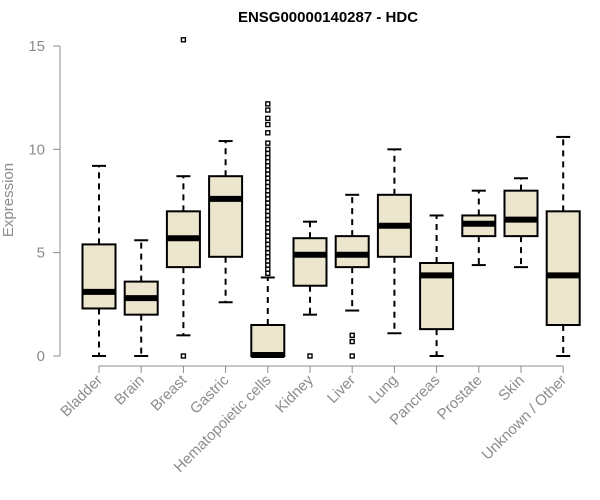  I want to click on chart-title: ENSG00000140287 - HDC, so click(328, 17).